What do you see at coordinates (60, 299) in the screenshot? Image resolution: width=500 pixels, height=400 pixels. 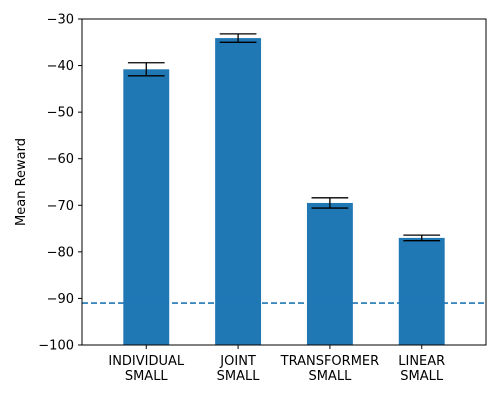 I see `y-tick-label-1: −90` at bounding box center [60, 299].